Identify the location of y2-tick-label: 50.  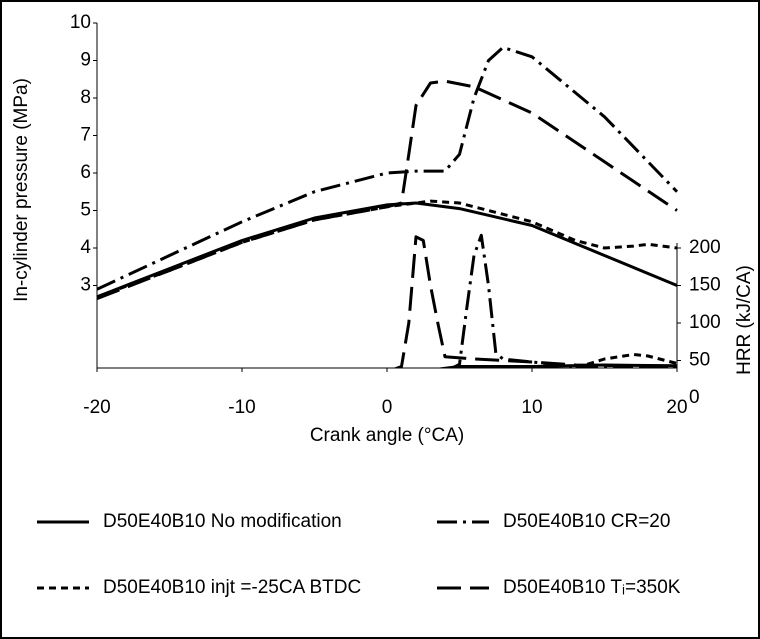
(699, 360).